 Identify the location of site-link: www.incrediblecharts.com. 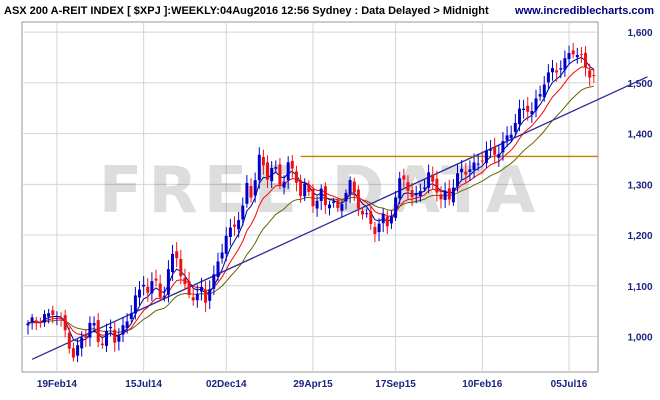
(584, 11).